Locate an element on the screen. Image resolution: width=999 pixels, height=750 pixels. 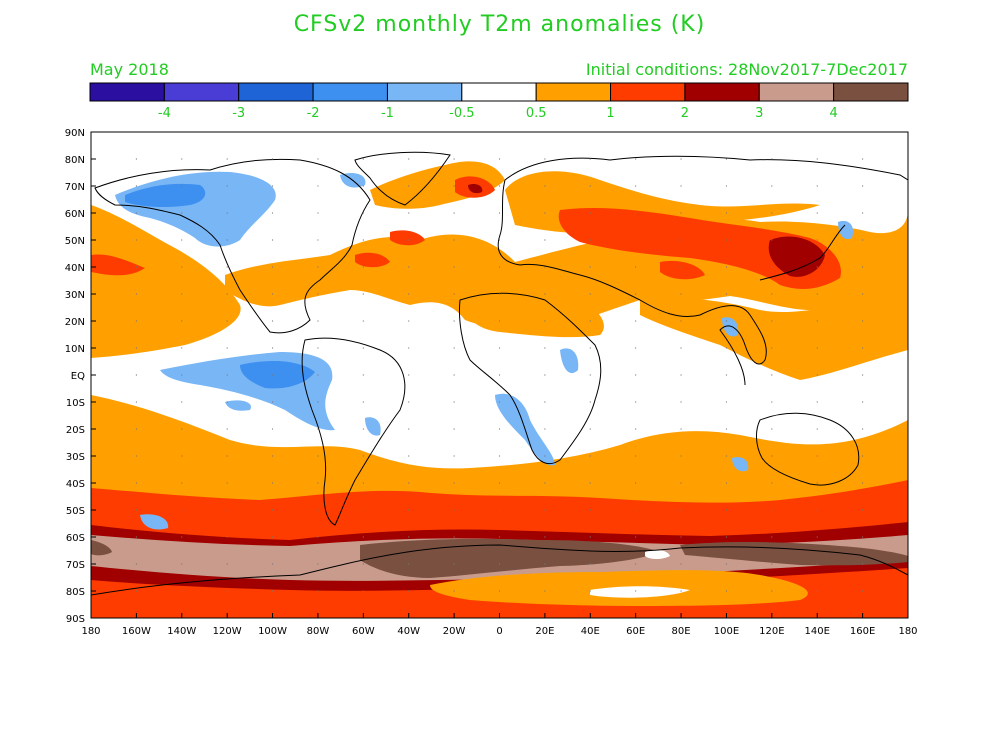
lon-tick-label: 180 is located at coordinates (907, 631).